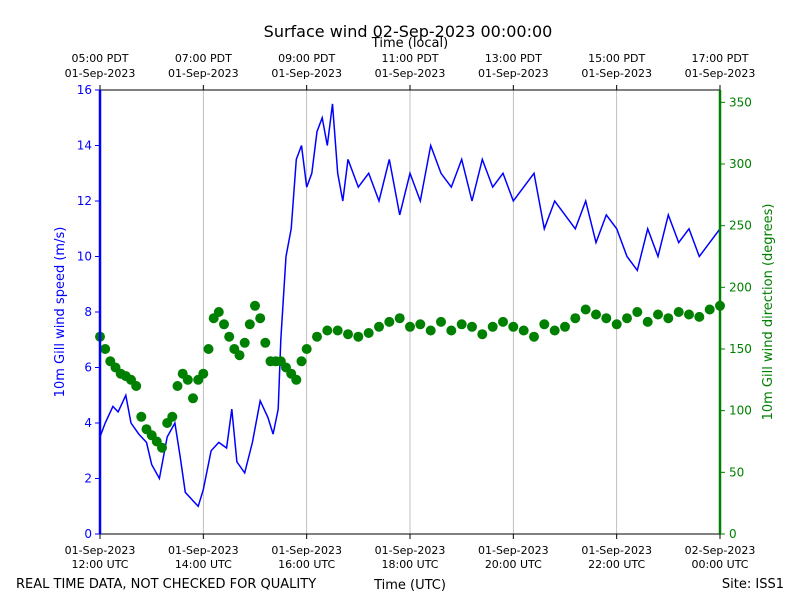 The image size is (800, 600). Describe the element at coordinates (753, 584) in the screenshot. I see `site-label: Site: ISS1` at that location.